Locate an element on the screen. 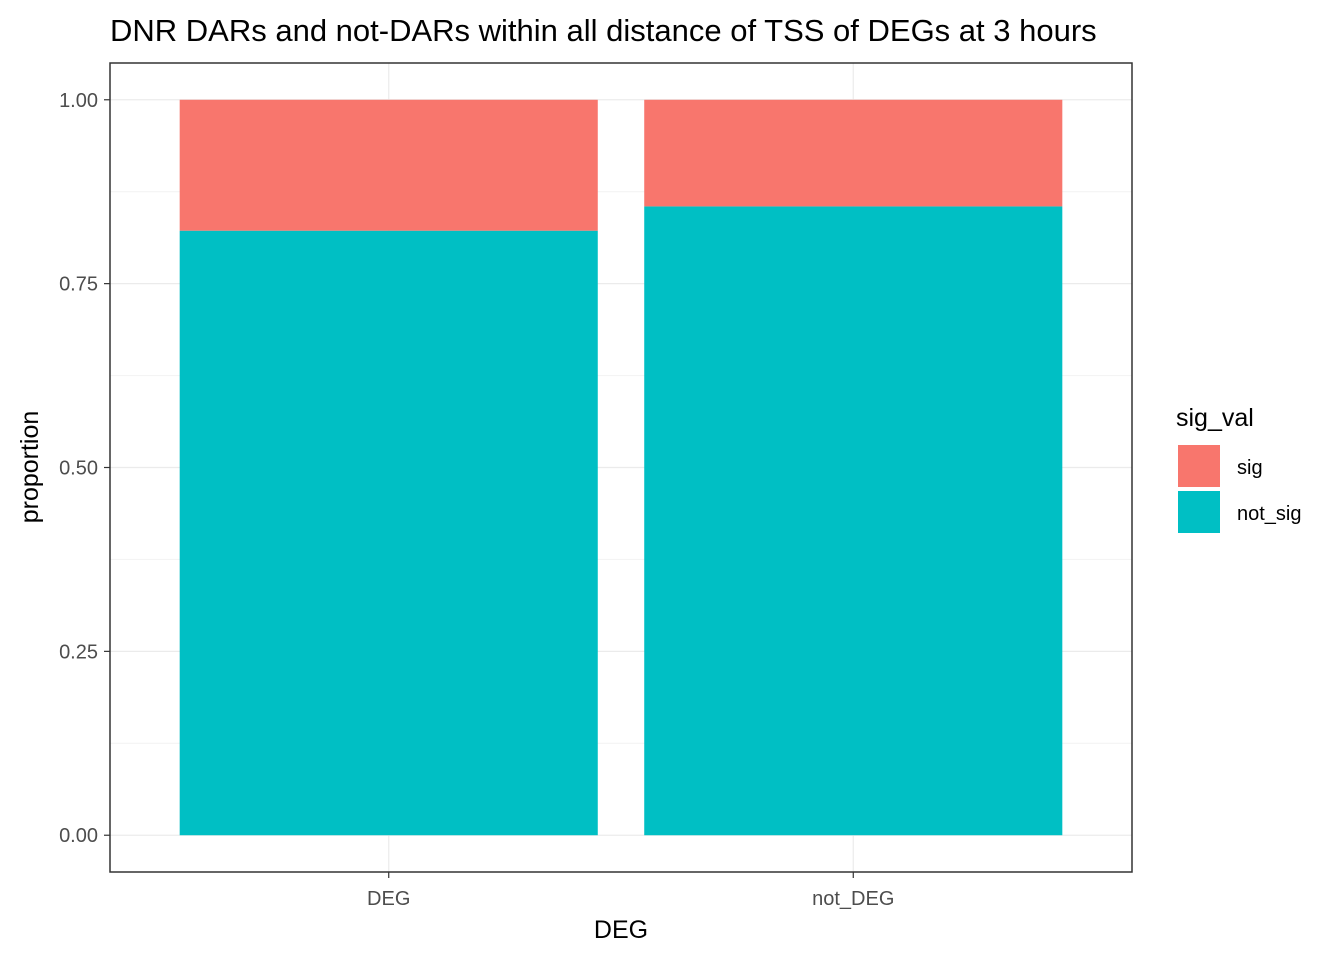 Image resolution: width=1344 pixels, height=965 pixels. y-tick-label: 1.00 is located at coordinates (78, 101).